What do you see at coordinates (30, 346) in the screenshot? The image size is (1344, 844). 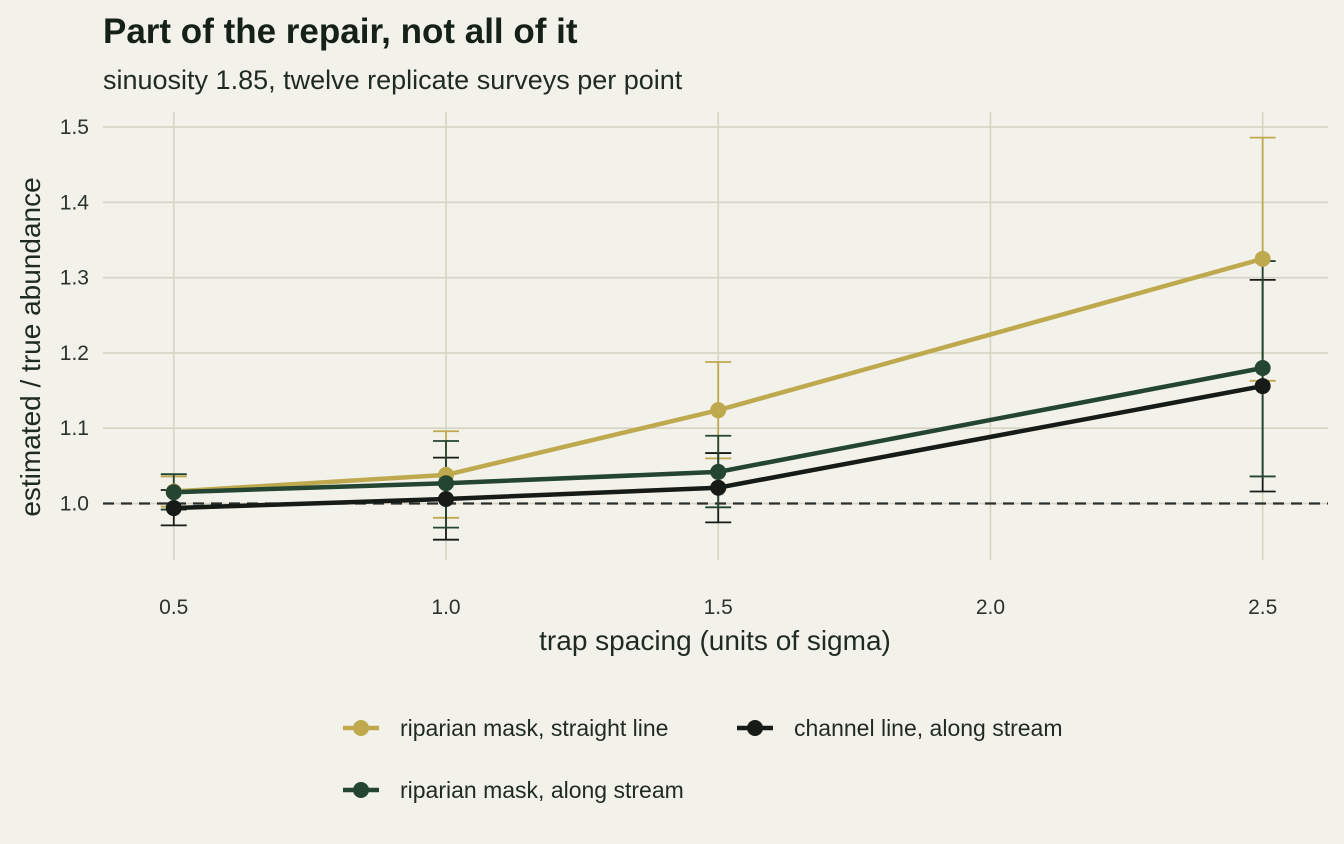 I see `y-axis-title: estimated / true abundance` at bounding box center [30, 346].